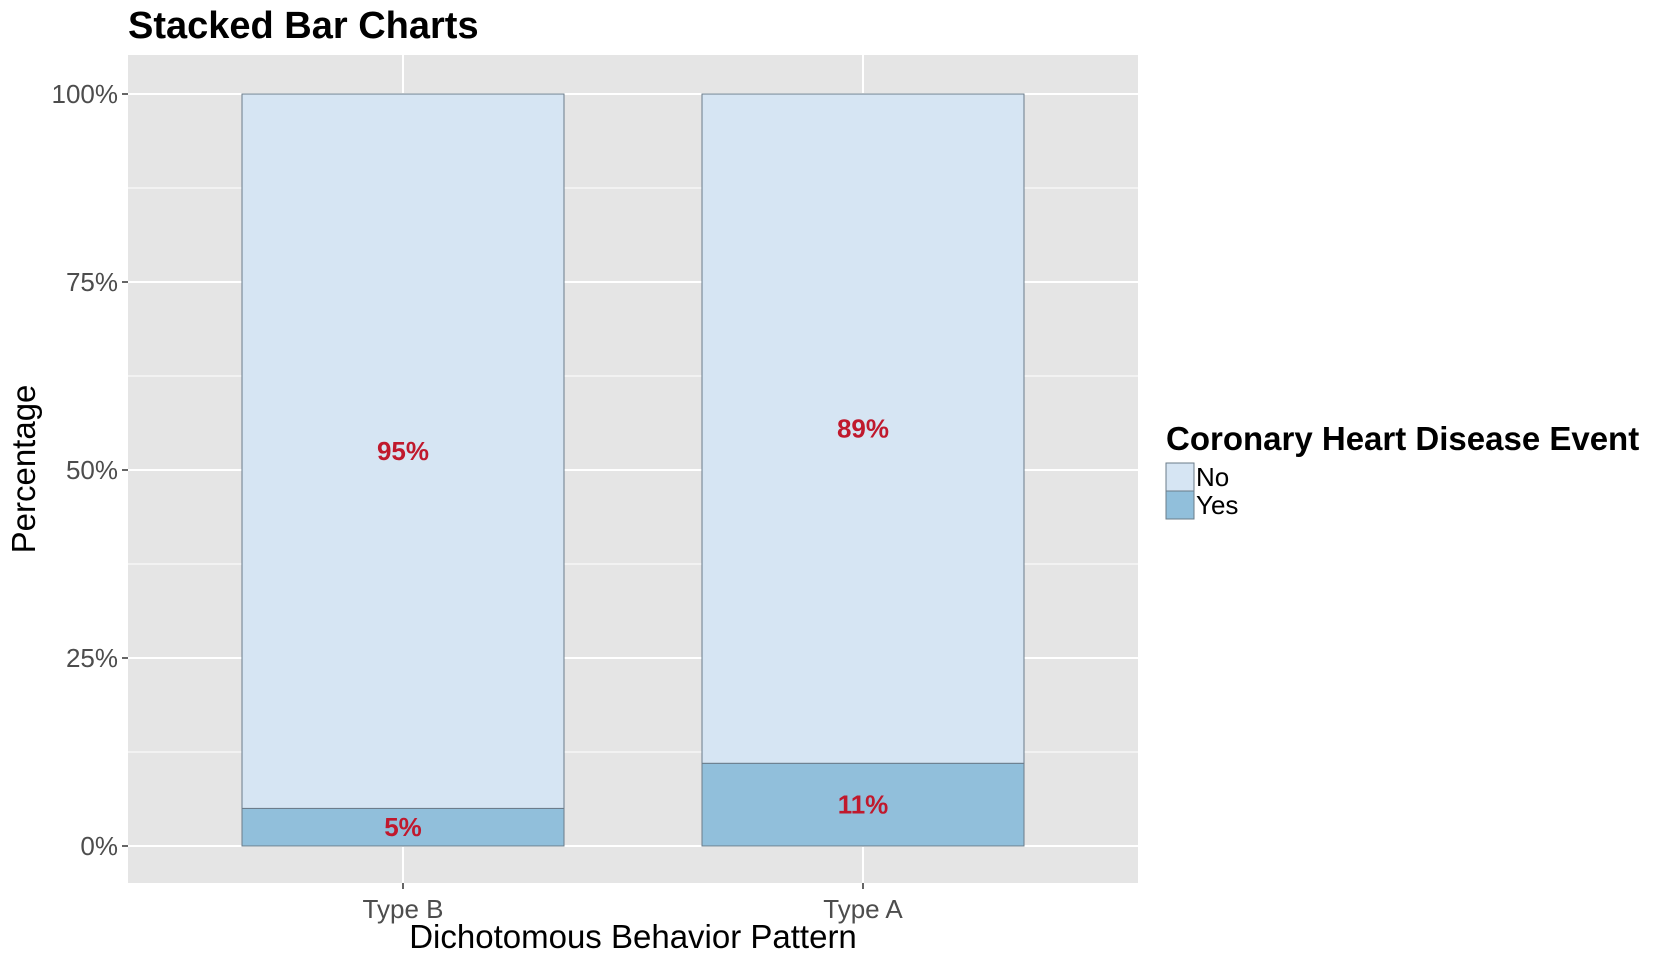 The width and height of the screenshot is (1680, 965). I want to click on y-tick-label: 50%, so click(92, 470).